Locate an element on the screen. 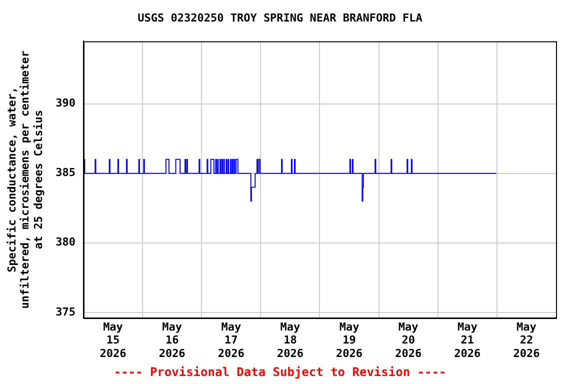  x-tick-label: May 20 2026 is located at coordinates (408, 340).